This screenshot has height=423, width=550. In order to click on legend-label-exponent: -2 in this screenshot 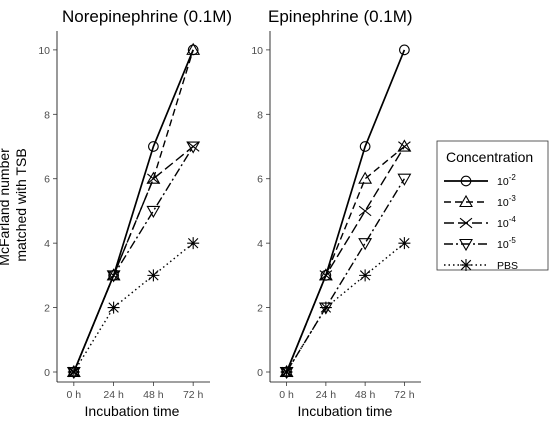, I will do `click(513, 177)`.